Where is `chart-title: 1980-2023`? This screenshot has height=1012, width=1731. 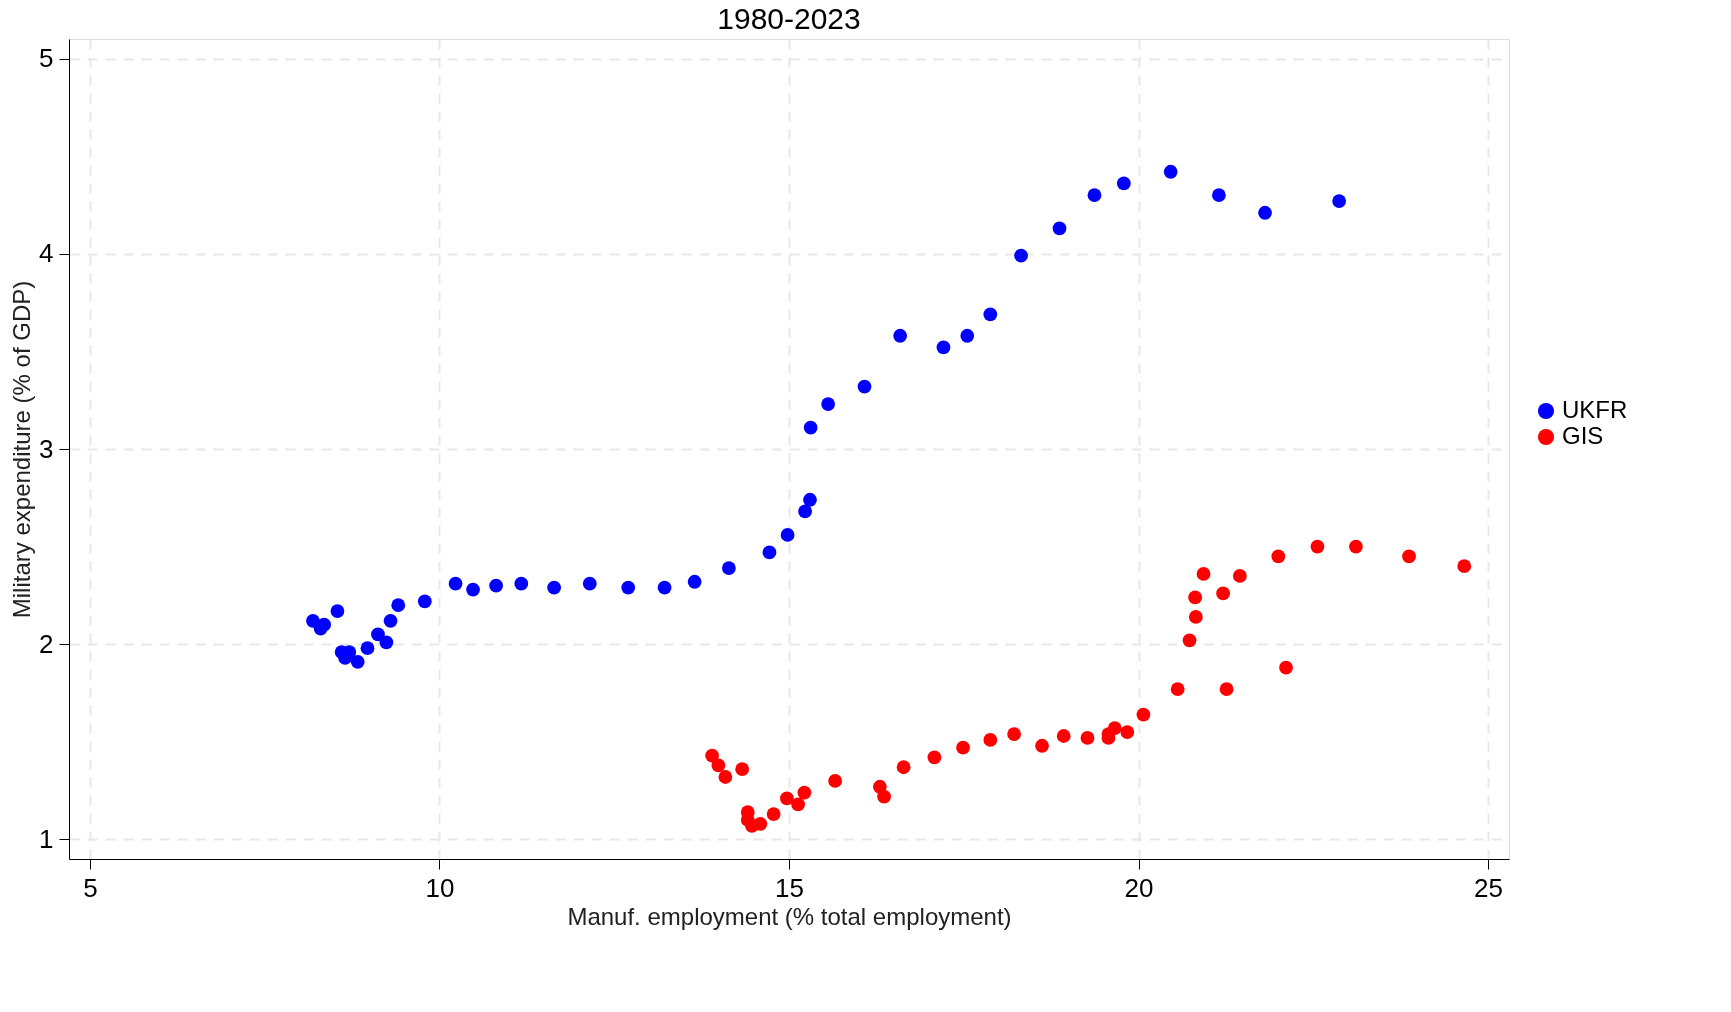 chart-title: 1980-2023 is located at coordinates (789, 18).